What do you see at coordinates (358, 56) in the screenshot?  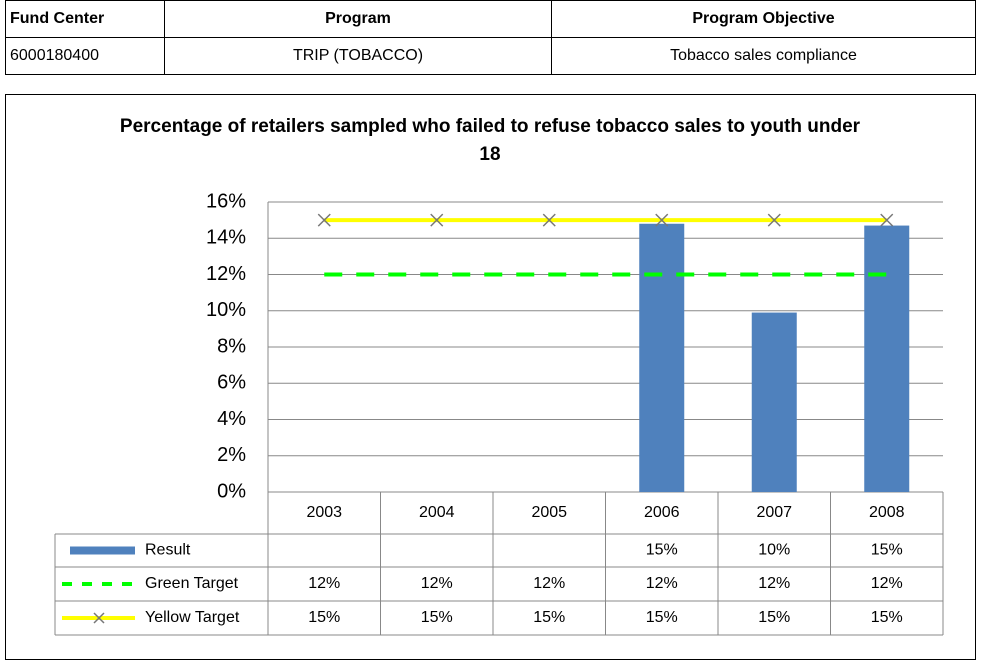 I see `cell: TRIP (TOBACCO)` at bounding box center [358, 56].